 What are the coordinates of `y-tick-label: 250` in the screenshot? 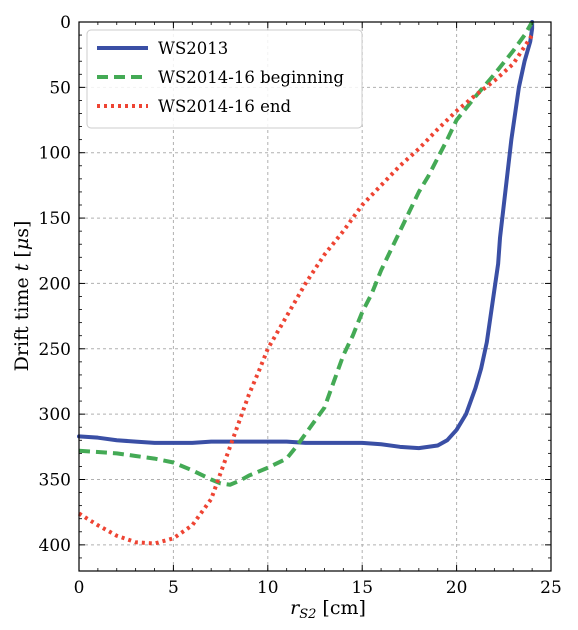 It's located at (55, 350).